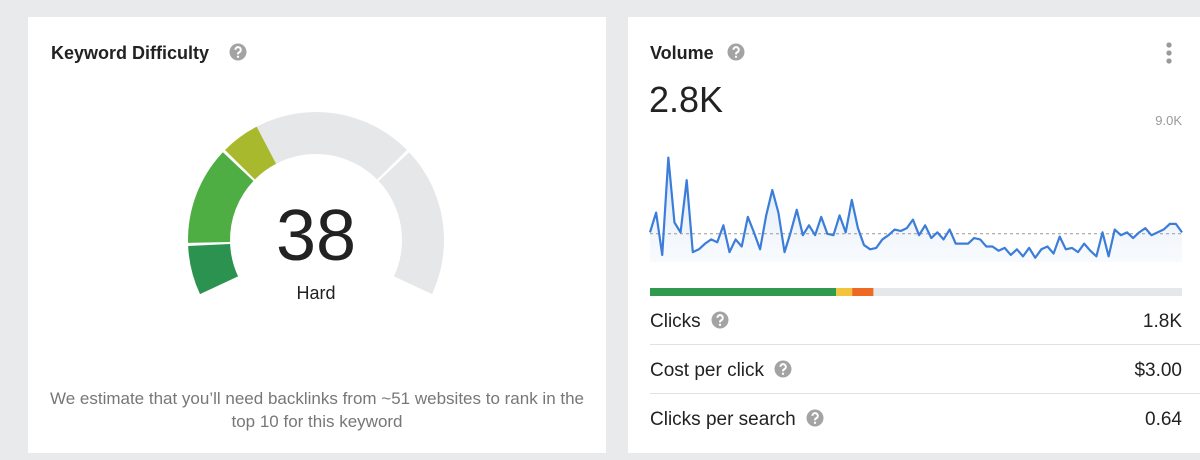 The height and width of the screenshot is (460, 1200). I want to click on metric-value: $3.00, so click(1158, 370).